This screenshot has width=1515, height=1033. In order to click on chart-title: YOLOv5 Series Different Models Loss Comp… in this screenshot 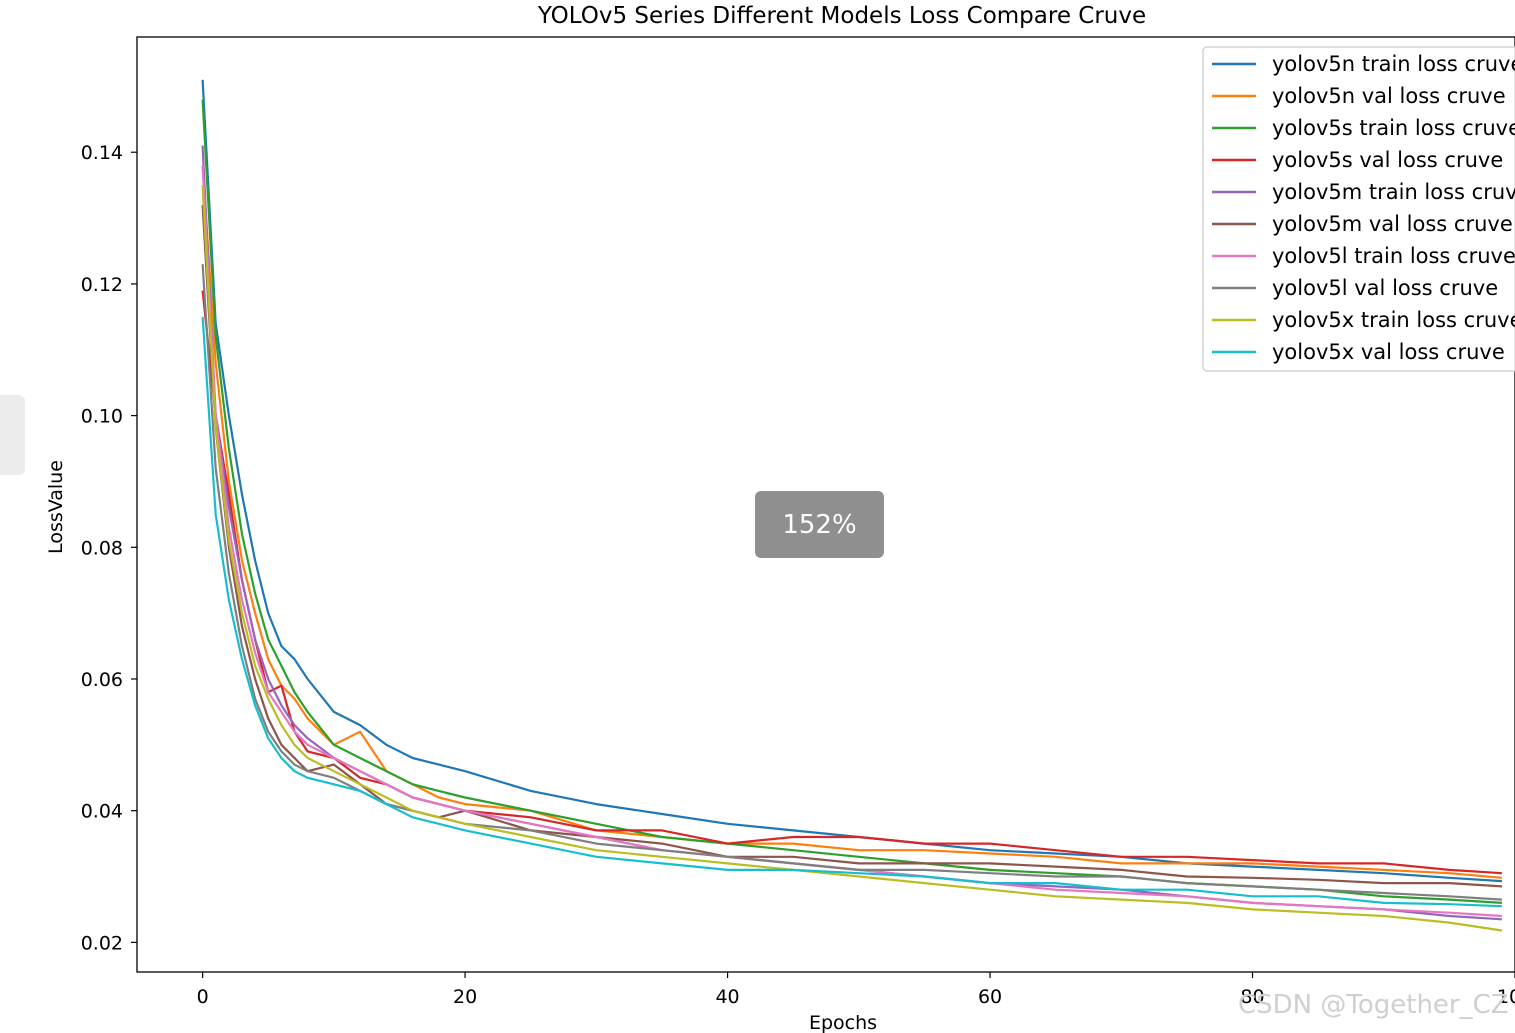, I will do `click(841, 16)`.